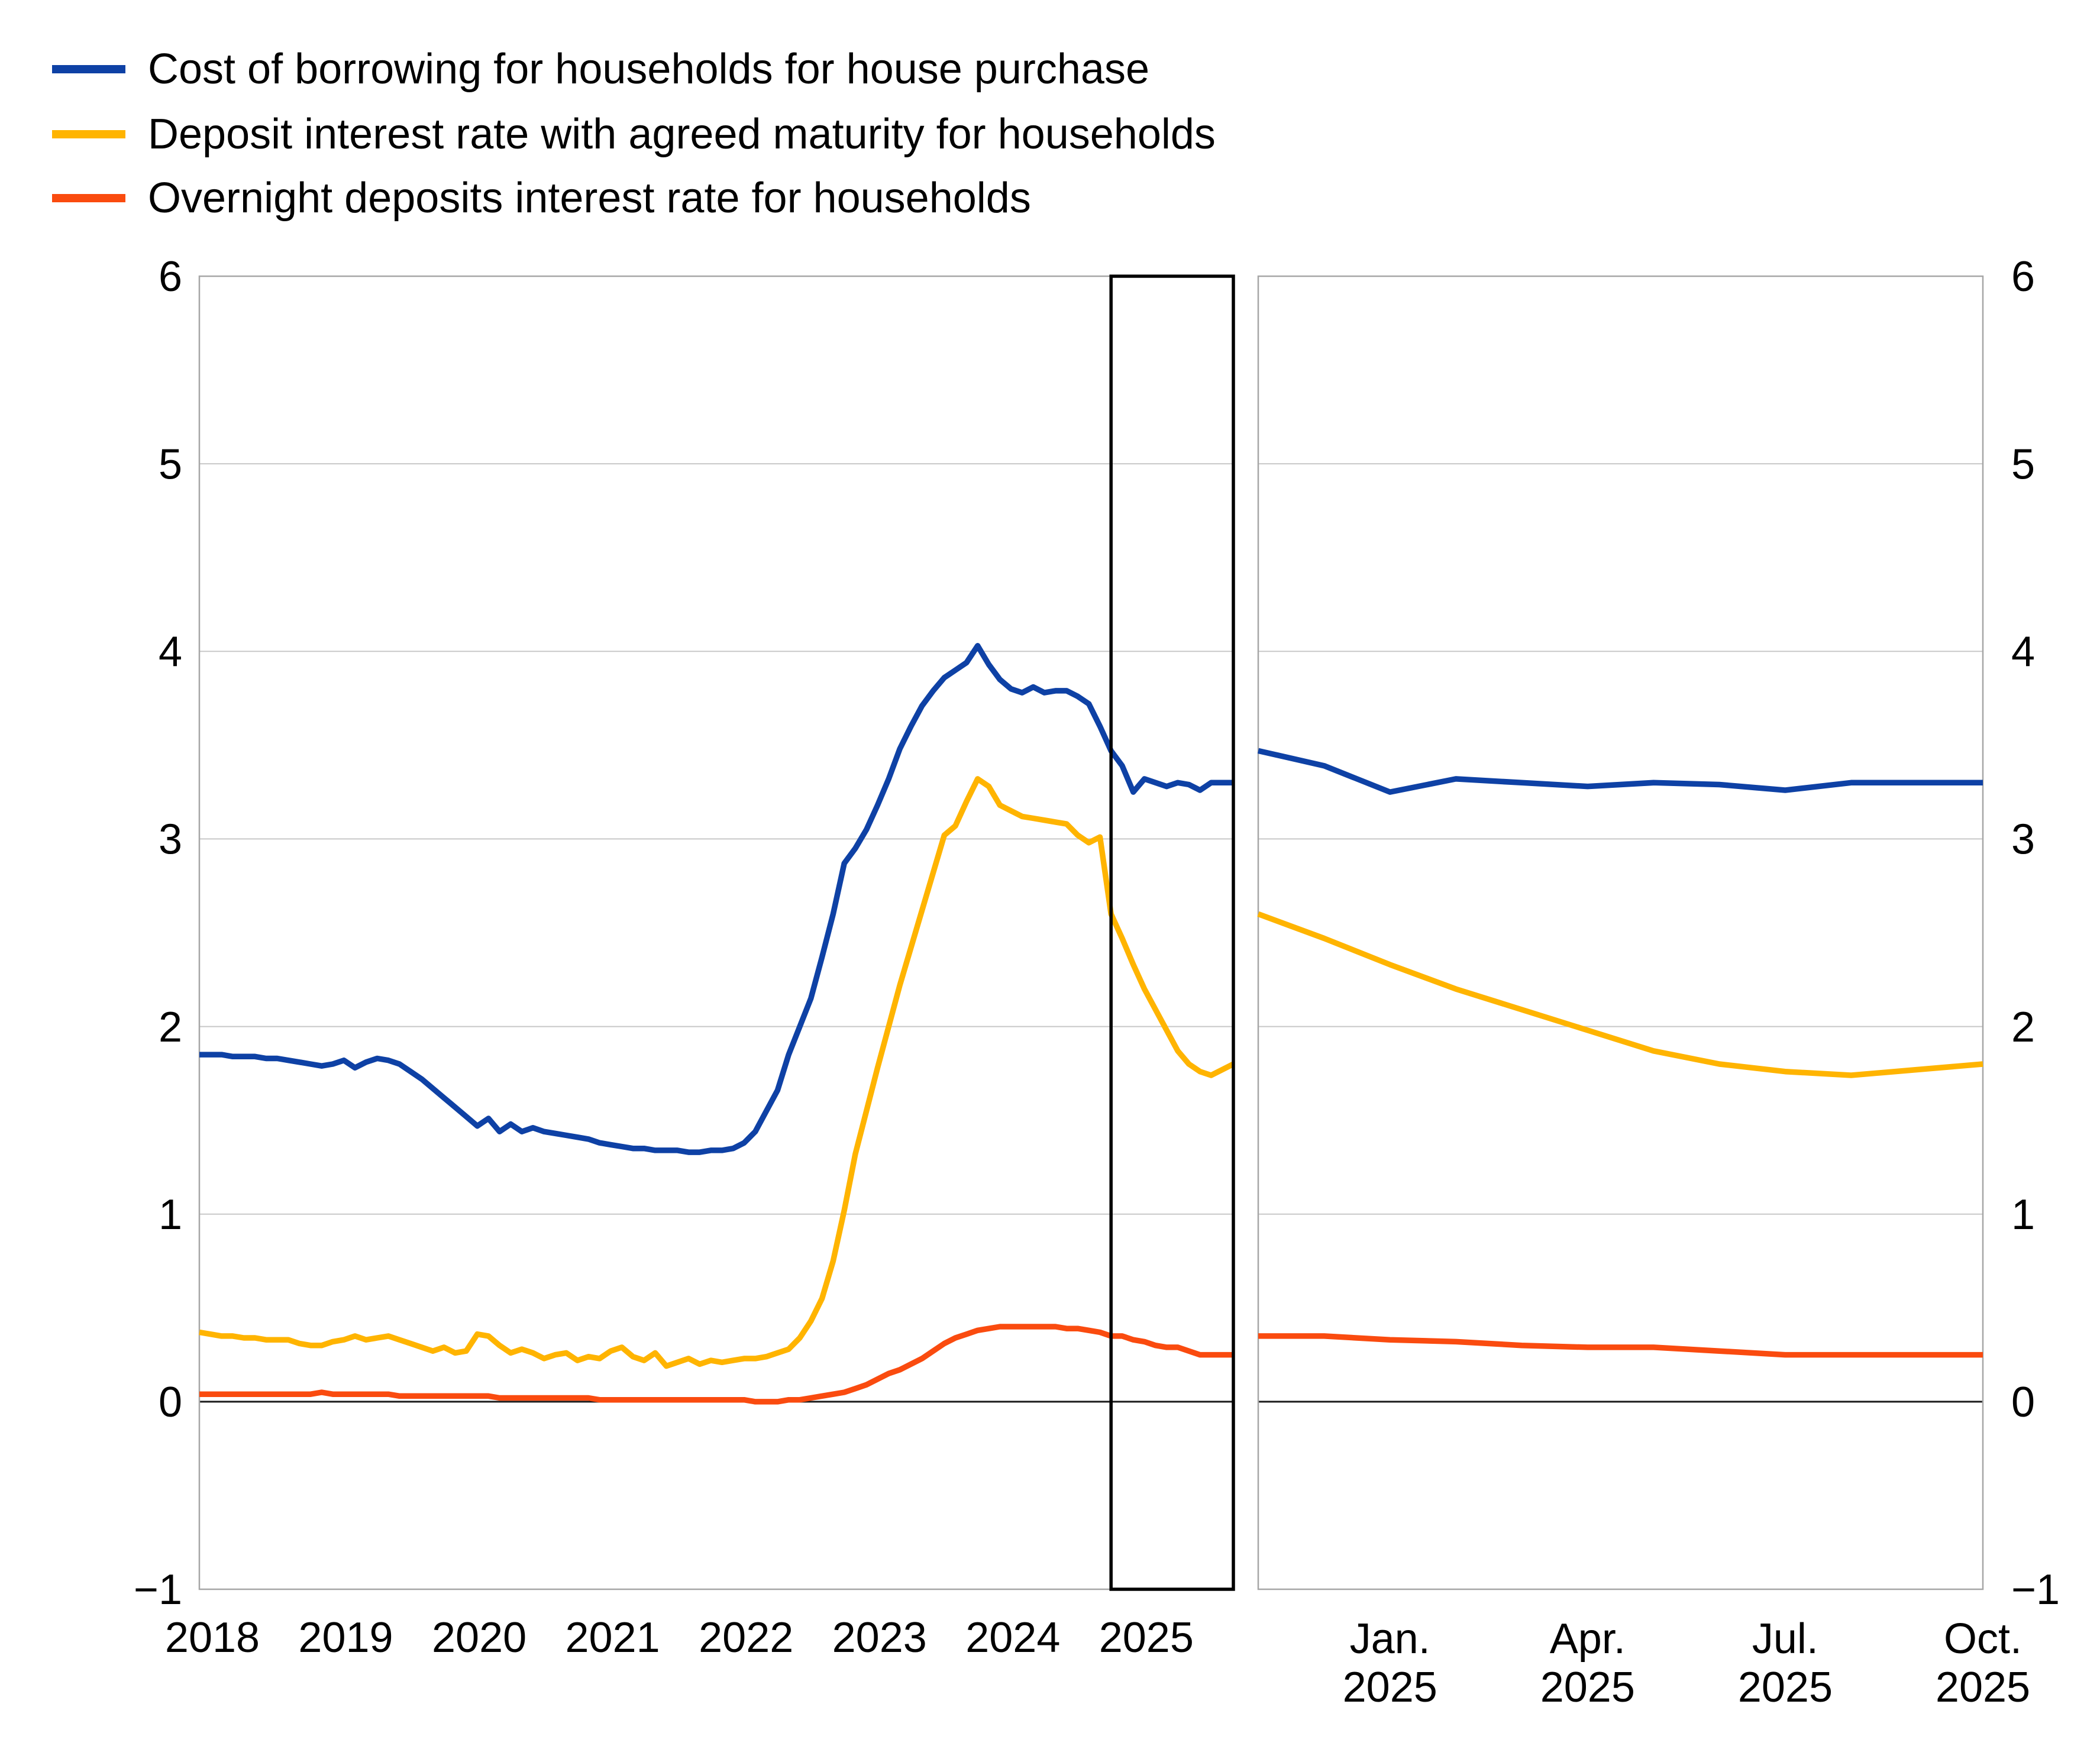 The image size is (2100, 1746). Describe the element at coordinates (2023, 1215) in the screenshot. I see `y-tick-label-right-1: 1` at that location.